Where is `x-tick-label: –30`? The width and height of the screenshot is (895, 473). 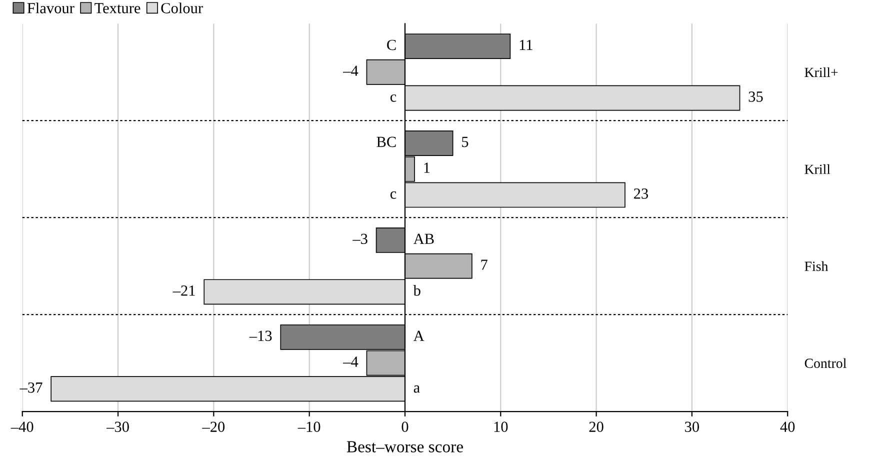
x-tick-label: –30 is located at coordinates (117, 427).